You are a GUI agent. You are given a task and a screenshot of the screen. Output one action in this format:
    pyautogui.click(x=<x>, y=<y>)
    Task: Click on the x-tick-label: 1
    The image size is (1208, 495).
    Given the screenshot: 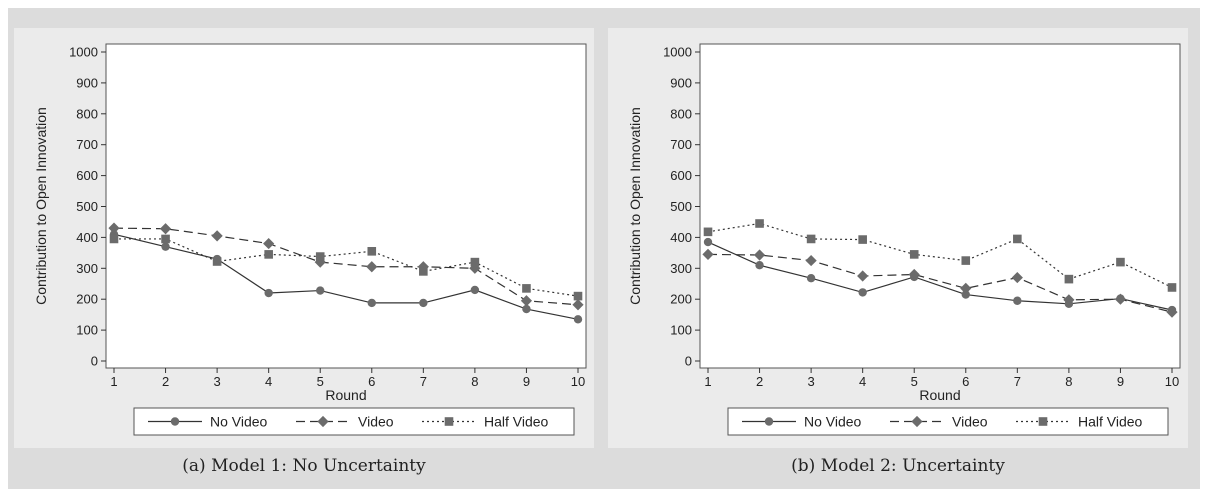 What is the action you would take?
    pyautogui.click(x=707, y=381)
    